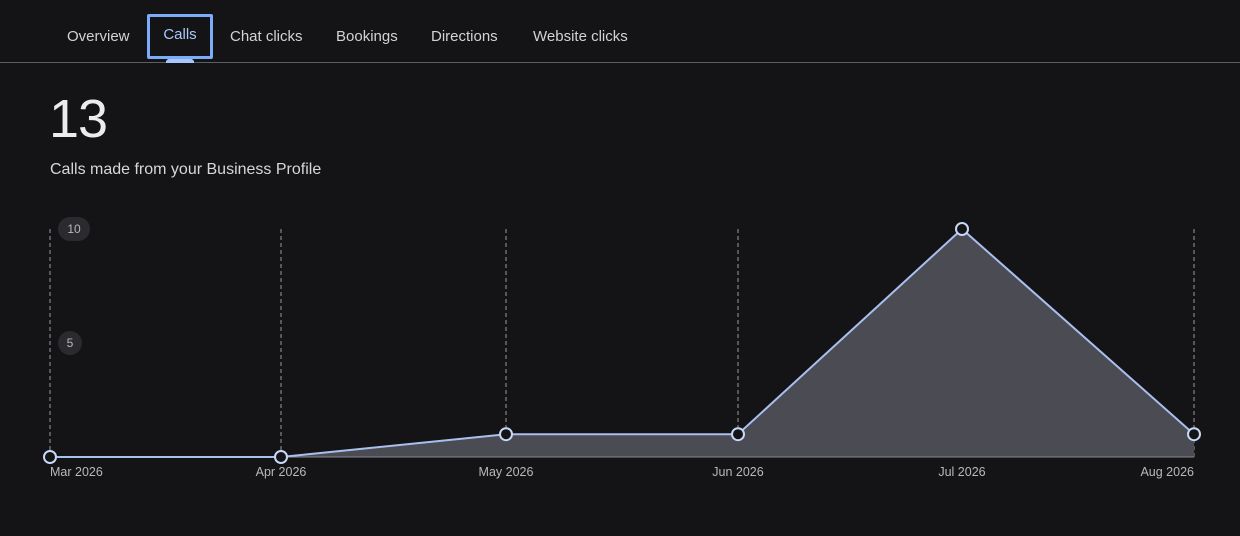  What do you see at coordinates (506, 472) in the screenshot?
I see `x-tick-label-2: May 2026` at bounding box center [506, 472].